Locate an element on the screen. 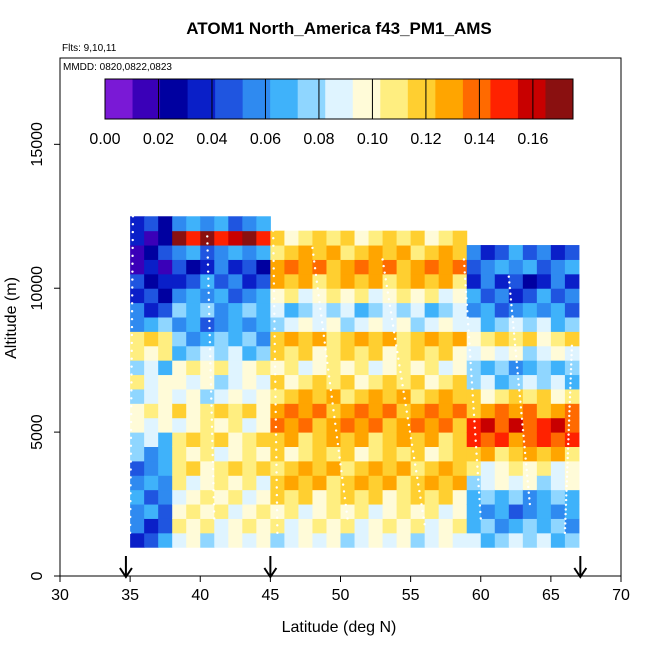 The image size is (650, 650). y-tick-label: 5000 is located at coordinates (37, 432).